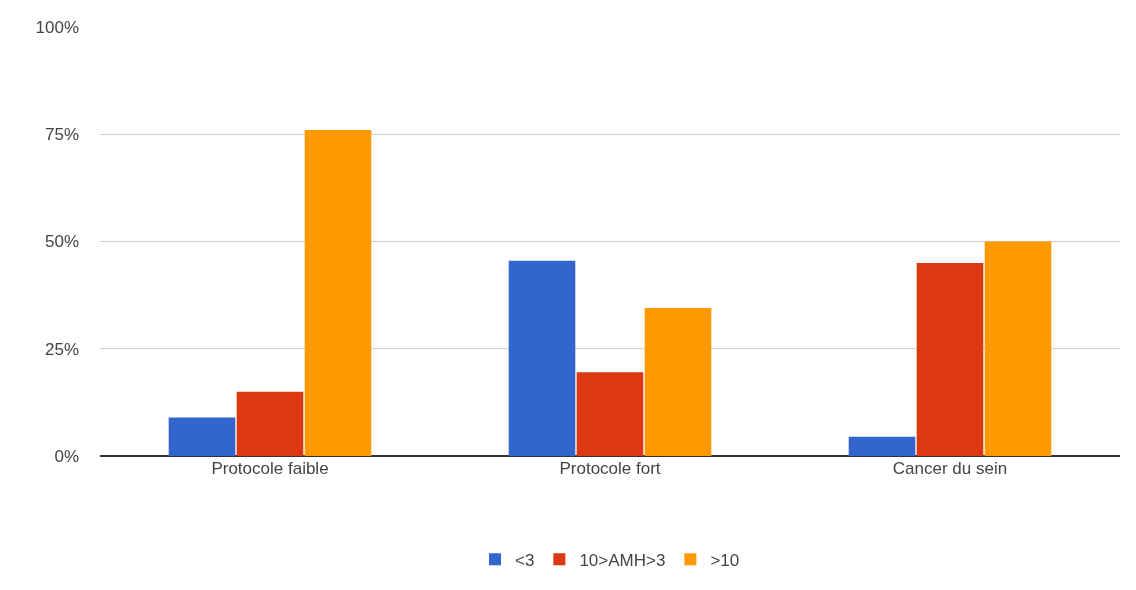  Describe the element at coordinates (622, 560) in the screenshot. I see `legend-label: 10>AMH>3` at that location.